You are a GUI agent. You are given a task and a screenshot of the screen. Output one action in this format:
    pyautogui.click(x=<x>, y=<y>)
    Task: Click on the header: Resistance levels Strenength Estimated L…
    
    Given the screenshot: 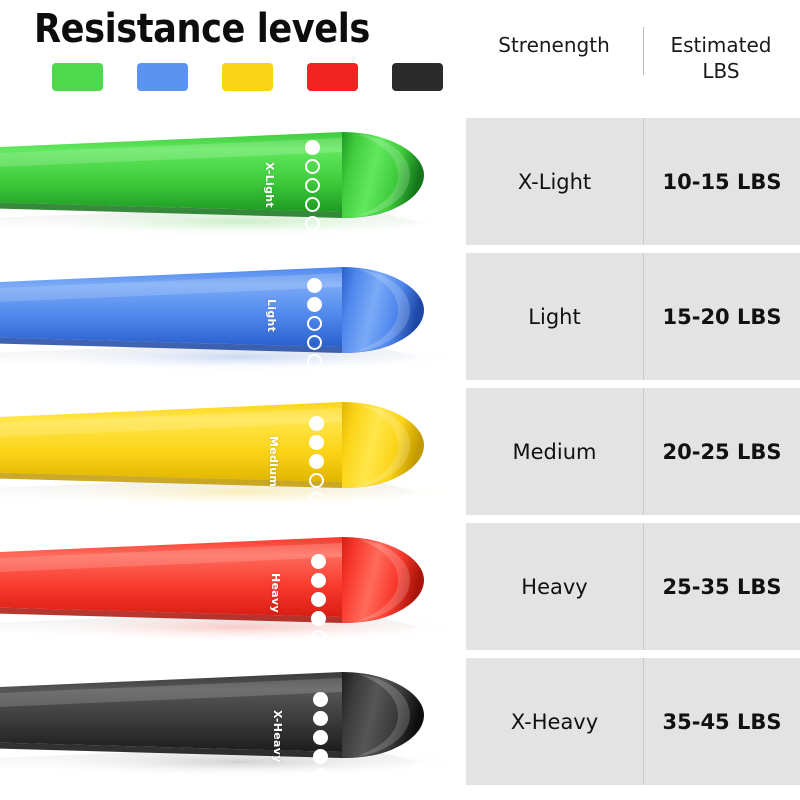 What is the action you would take?
    pyautogui.click(x=400, y=55)
    